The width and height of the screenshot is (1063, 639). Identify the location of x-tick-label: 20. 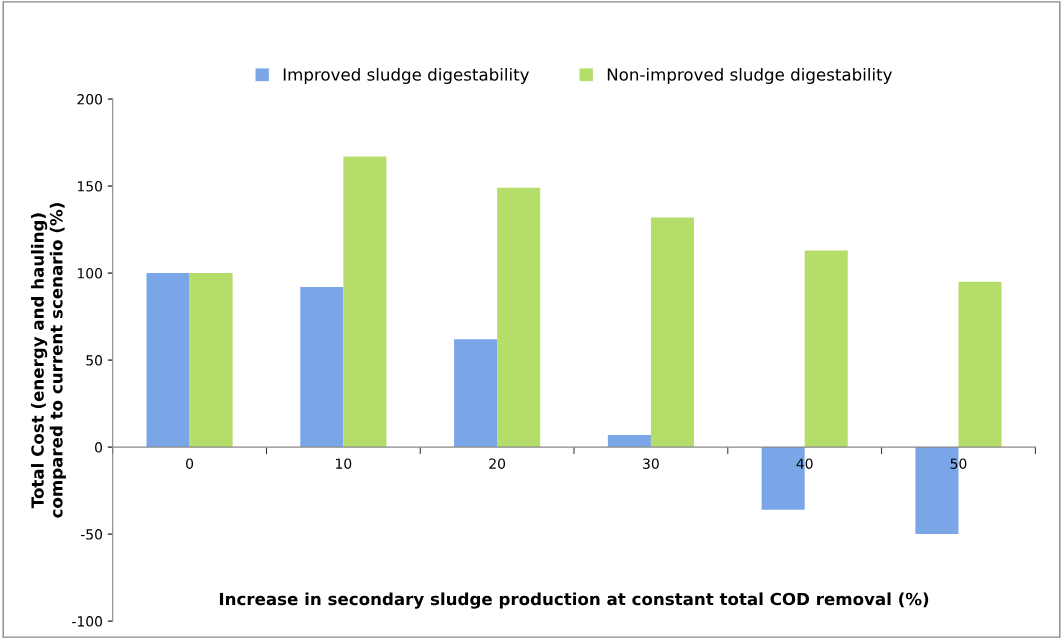
(497, 463).